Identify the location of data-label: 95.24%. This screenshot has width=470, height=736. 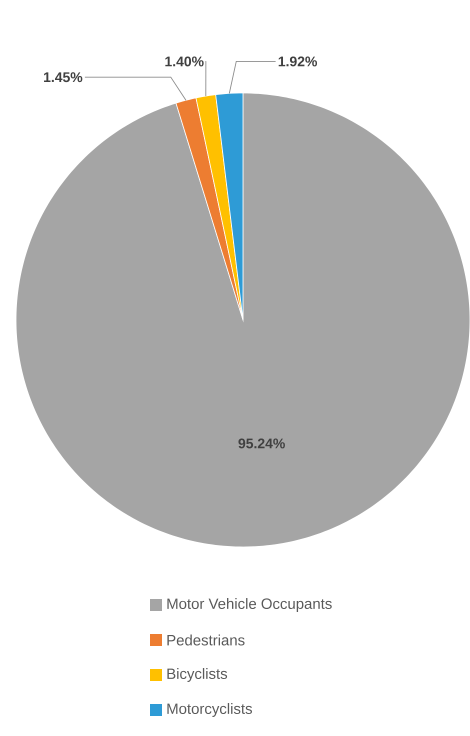
(261, 443).